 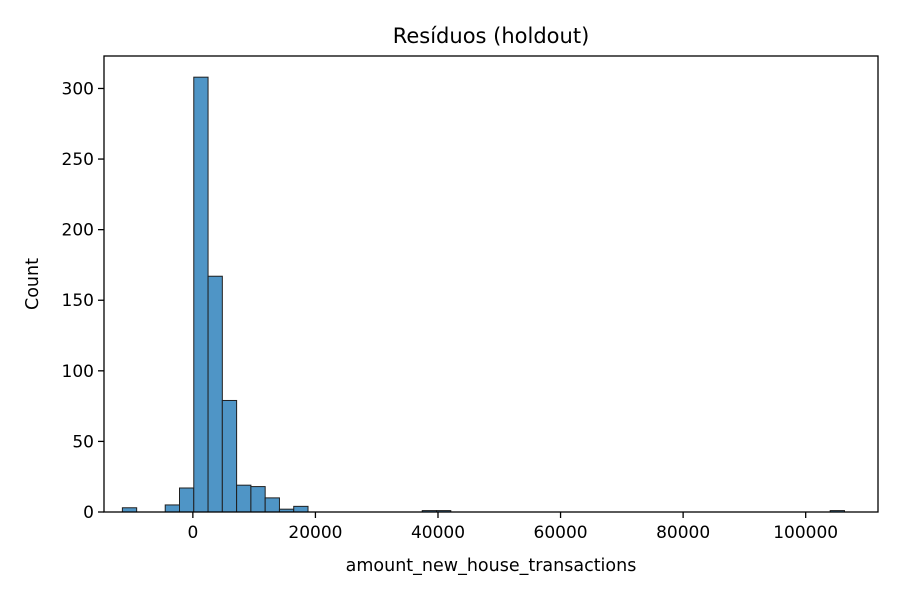 I want to click on y-tick-label: 250, so click(x=78, y=160).